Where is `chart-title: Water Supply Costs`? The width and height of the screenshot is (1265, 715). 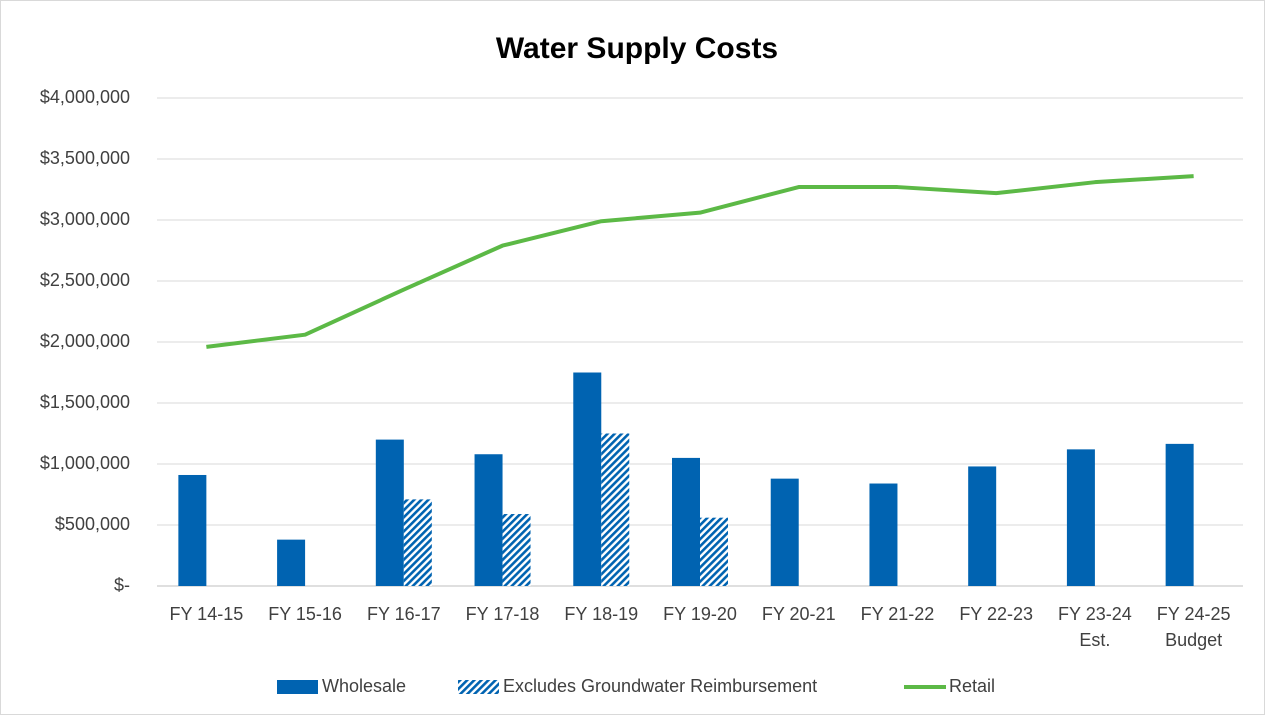 chart-title: Water Supply Costs is located at coordinates (637, 48).